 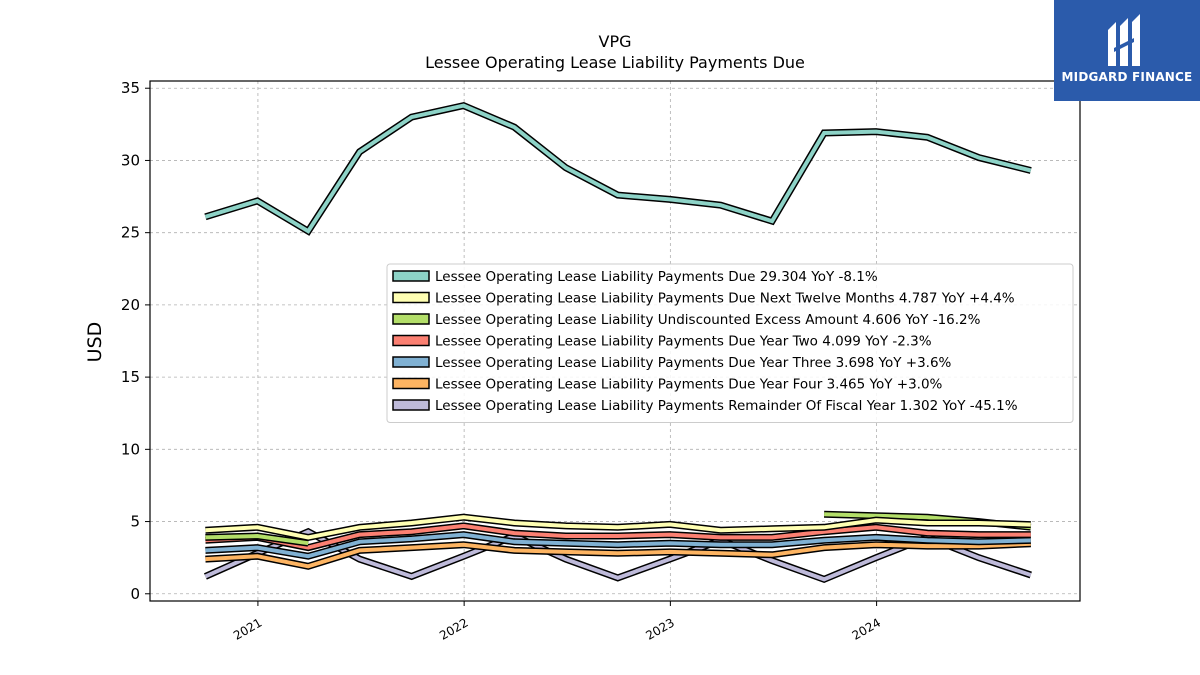 I want to click on y-tick-label: 25, so click(x=130, y=233).